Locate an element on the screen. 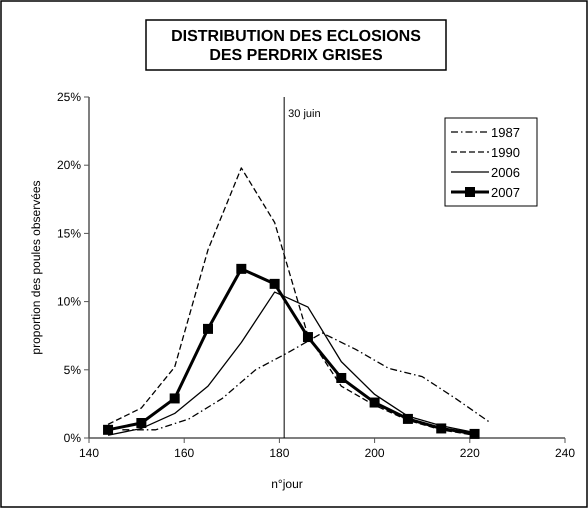 This screenshot has height=508, width=588. legend-label: 1990 is located at coordinates (505, 152).